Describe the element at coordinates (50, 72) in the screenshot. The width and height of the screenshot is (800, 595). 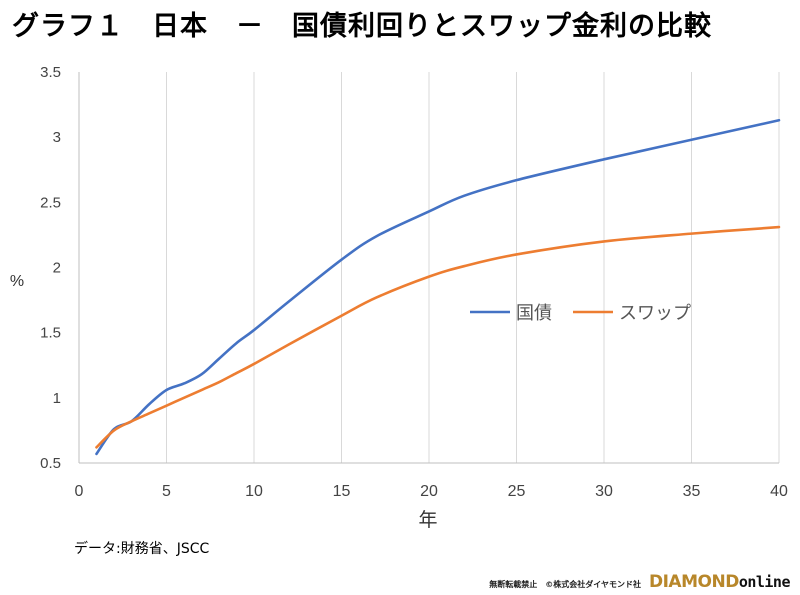
I see `y-tick-3.5: 3.5` at that location.